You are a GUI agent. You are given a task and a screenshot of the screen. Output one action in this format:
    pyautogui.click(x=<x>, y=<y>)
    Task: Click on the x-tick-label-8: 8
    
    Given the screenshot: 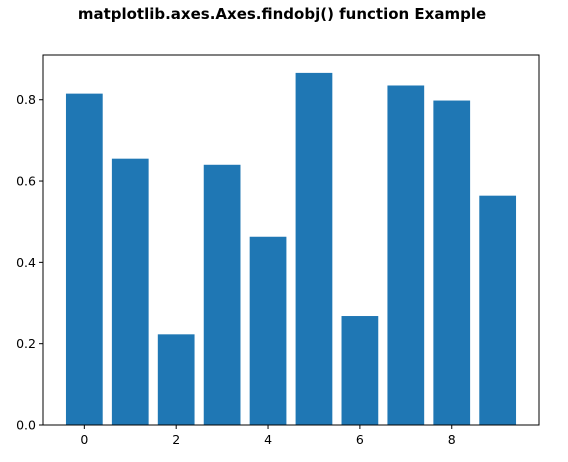 What is the action you would take?
    pyautogui.click(x=452, y=439)
    